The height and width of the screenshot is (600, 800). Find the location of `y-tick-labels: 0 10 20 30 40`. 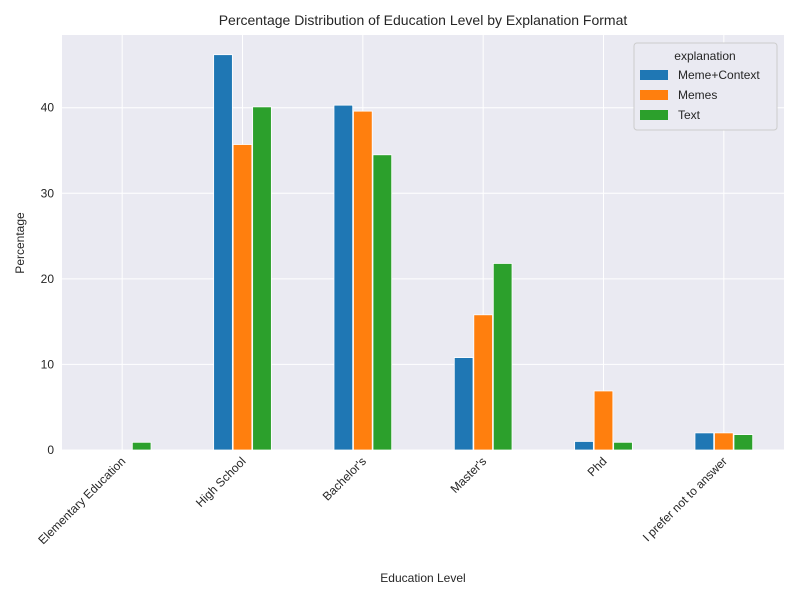

y-tick-labels: 0 10 20 30 40 is located at coordinates (48, 279).